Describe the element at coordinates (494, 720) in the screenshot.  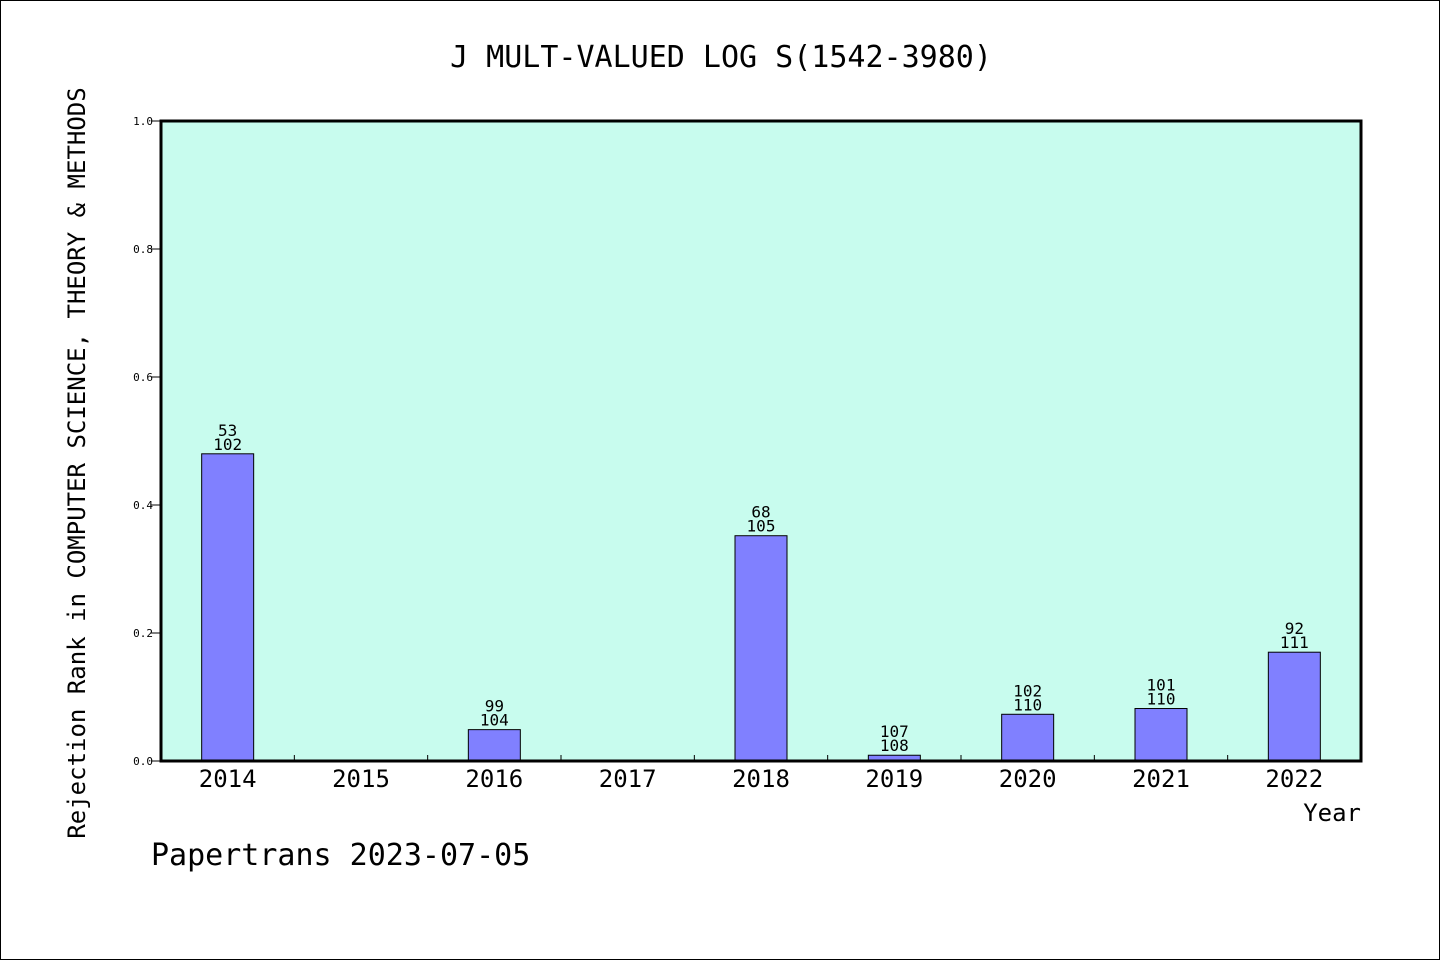
I see `bar-label-bottom: 104` at that location.